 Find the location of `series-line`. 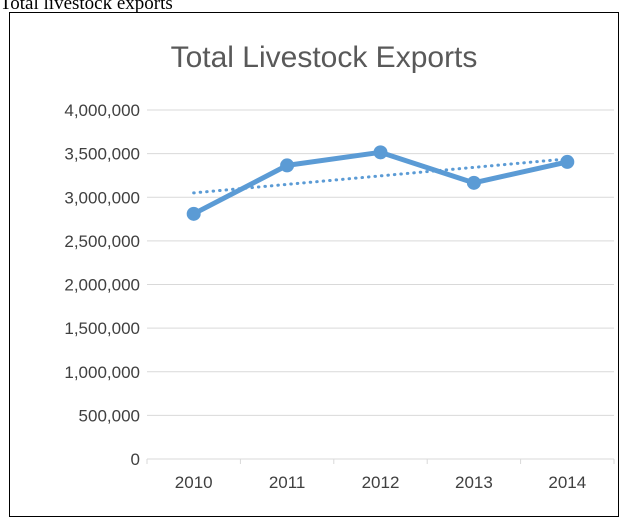

series-line is located at coordinates (380, 183).